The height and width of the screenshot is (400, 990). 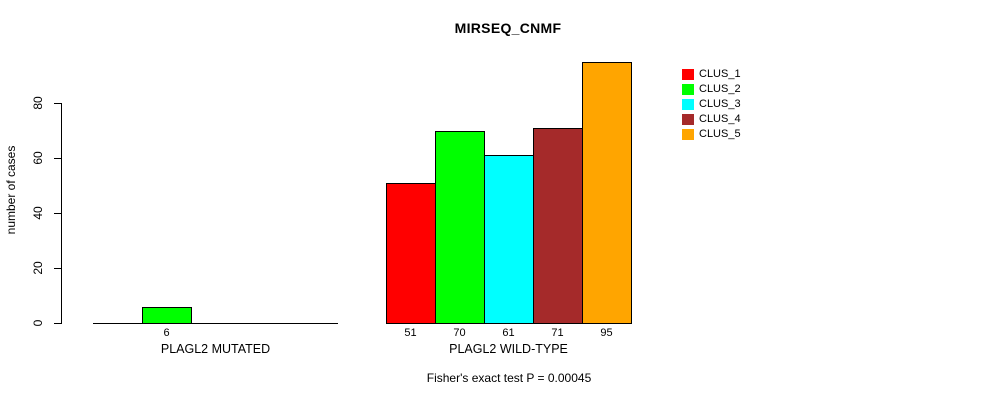 I want to click on legend-label-clus_4: CLUS_4, so click(x=720, y=119).